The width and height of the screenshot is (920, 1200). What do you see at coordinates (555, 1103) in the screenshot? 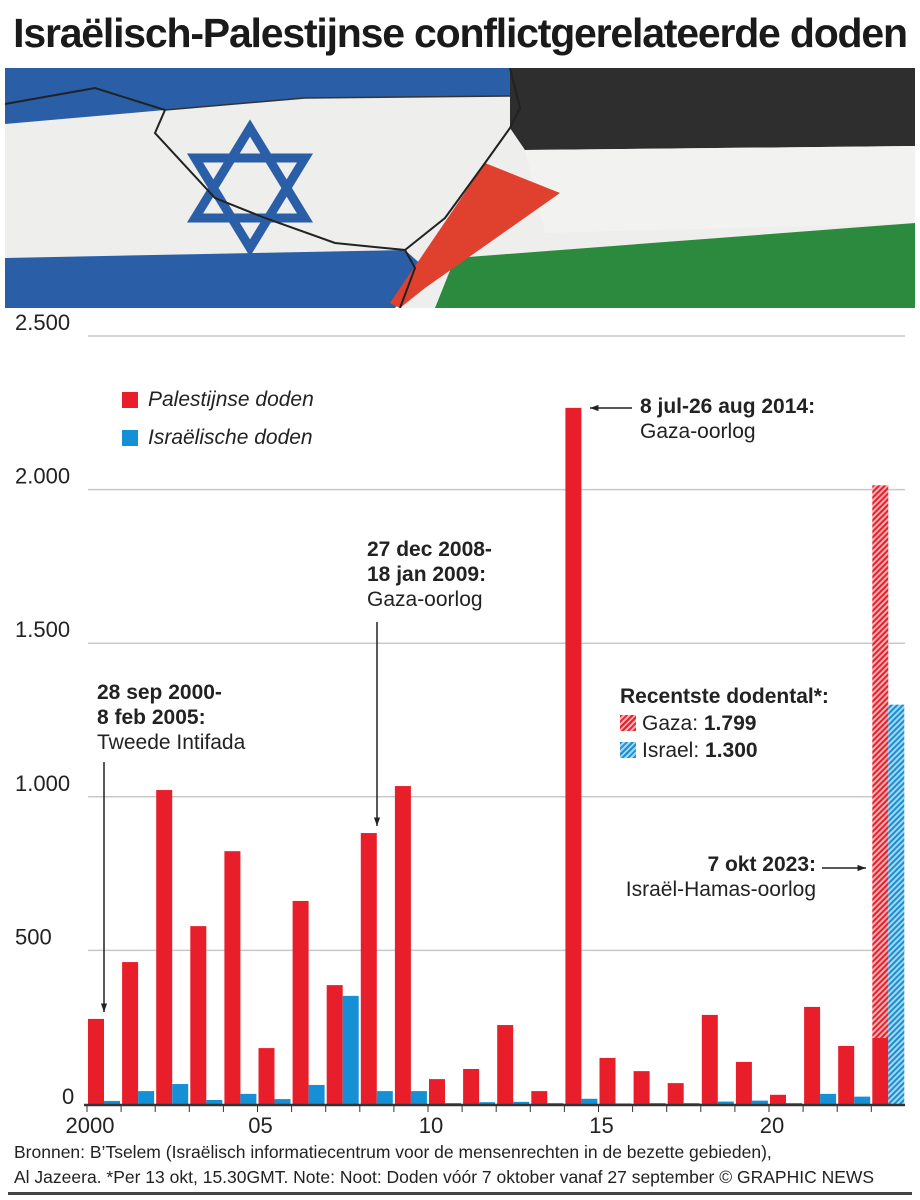
I see `bar-israeli-2013` at bounding box center [555, 1103].